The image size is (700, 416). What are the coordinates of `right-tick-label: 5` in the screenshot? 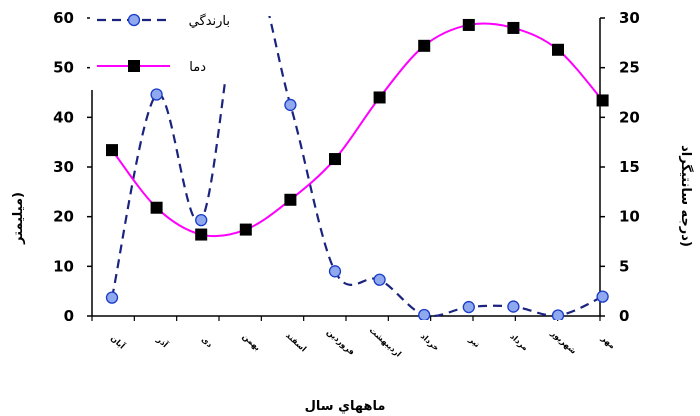 It's located at (624, 266).